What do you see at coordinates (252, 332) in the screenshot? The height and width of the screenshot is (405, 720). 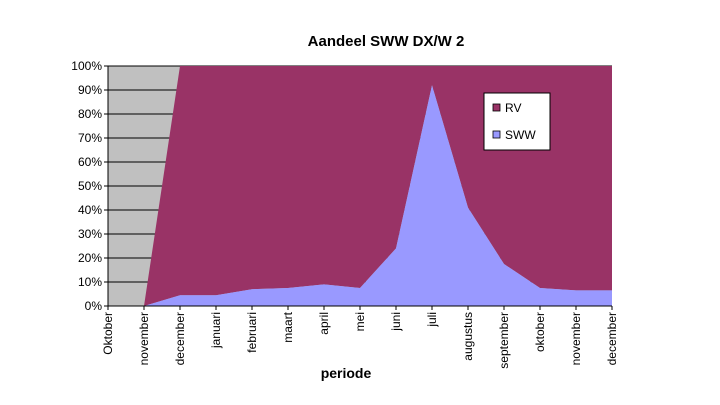 I see `x-tick-label: februari` at bounding box center [252, 332].